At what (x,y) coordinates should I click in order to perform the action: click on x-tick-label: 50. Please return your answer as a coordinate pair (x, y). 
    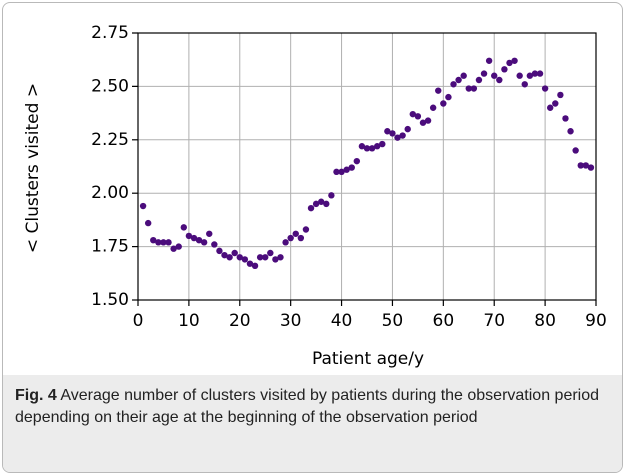
    Looking at the image, I should click on (393, 321).